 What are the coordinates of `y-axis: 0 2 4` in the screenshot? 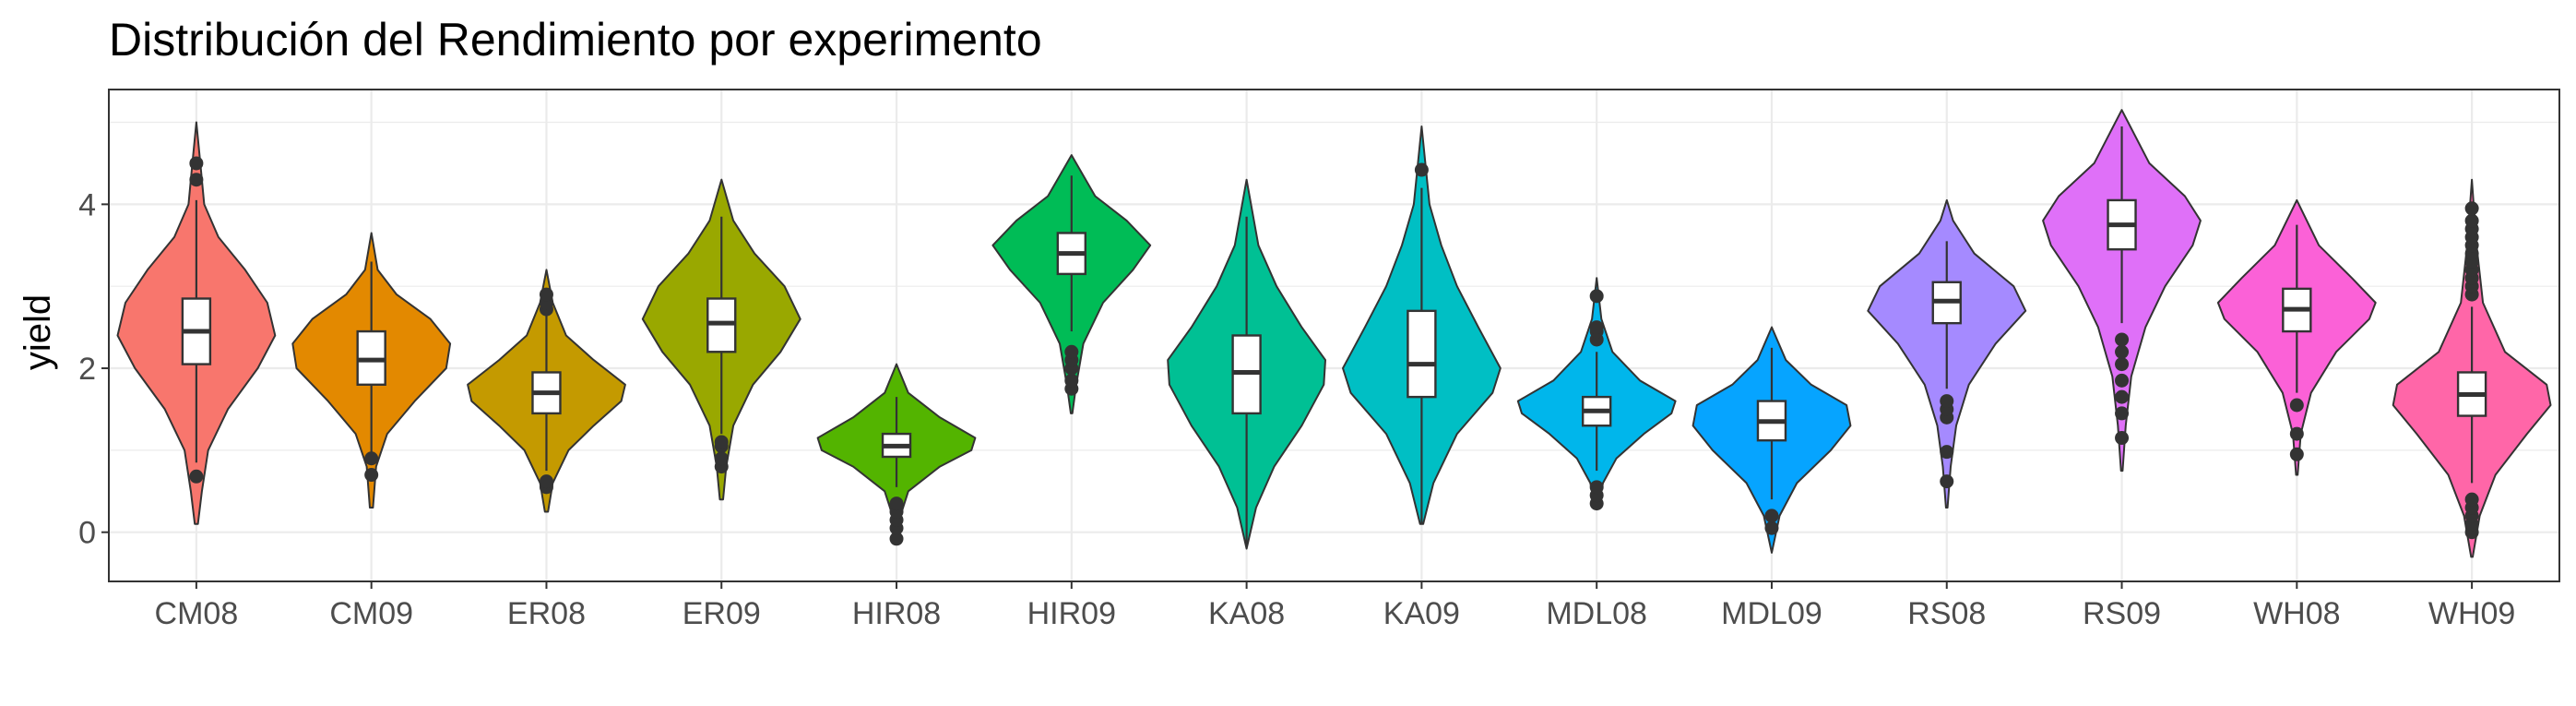 It's located at (93, 369).